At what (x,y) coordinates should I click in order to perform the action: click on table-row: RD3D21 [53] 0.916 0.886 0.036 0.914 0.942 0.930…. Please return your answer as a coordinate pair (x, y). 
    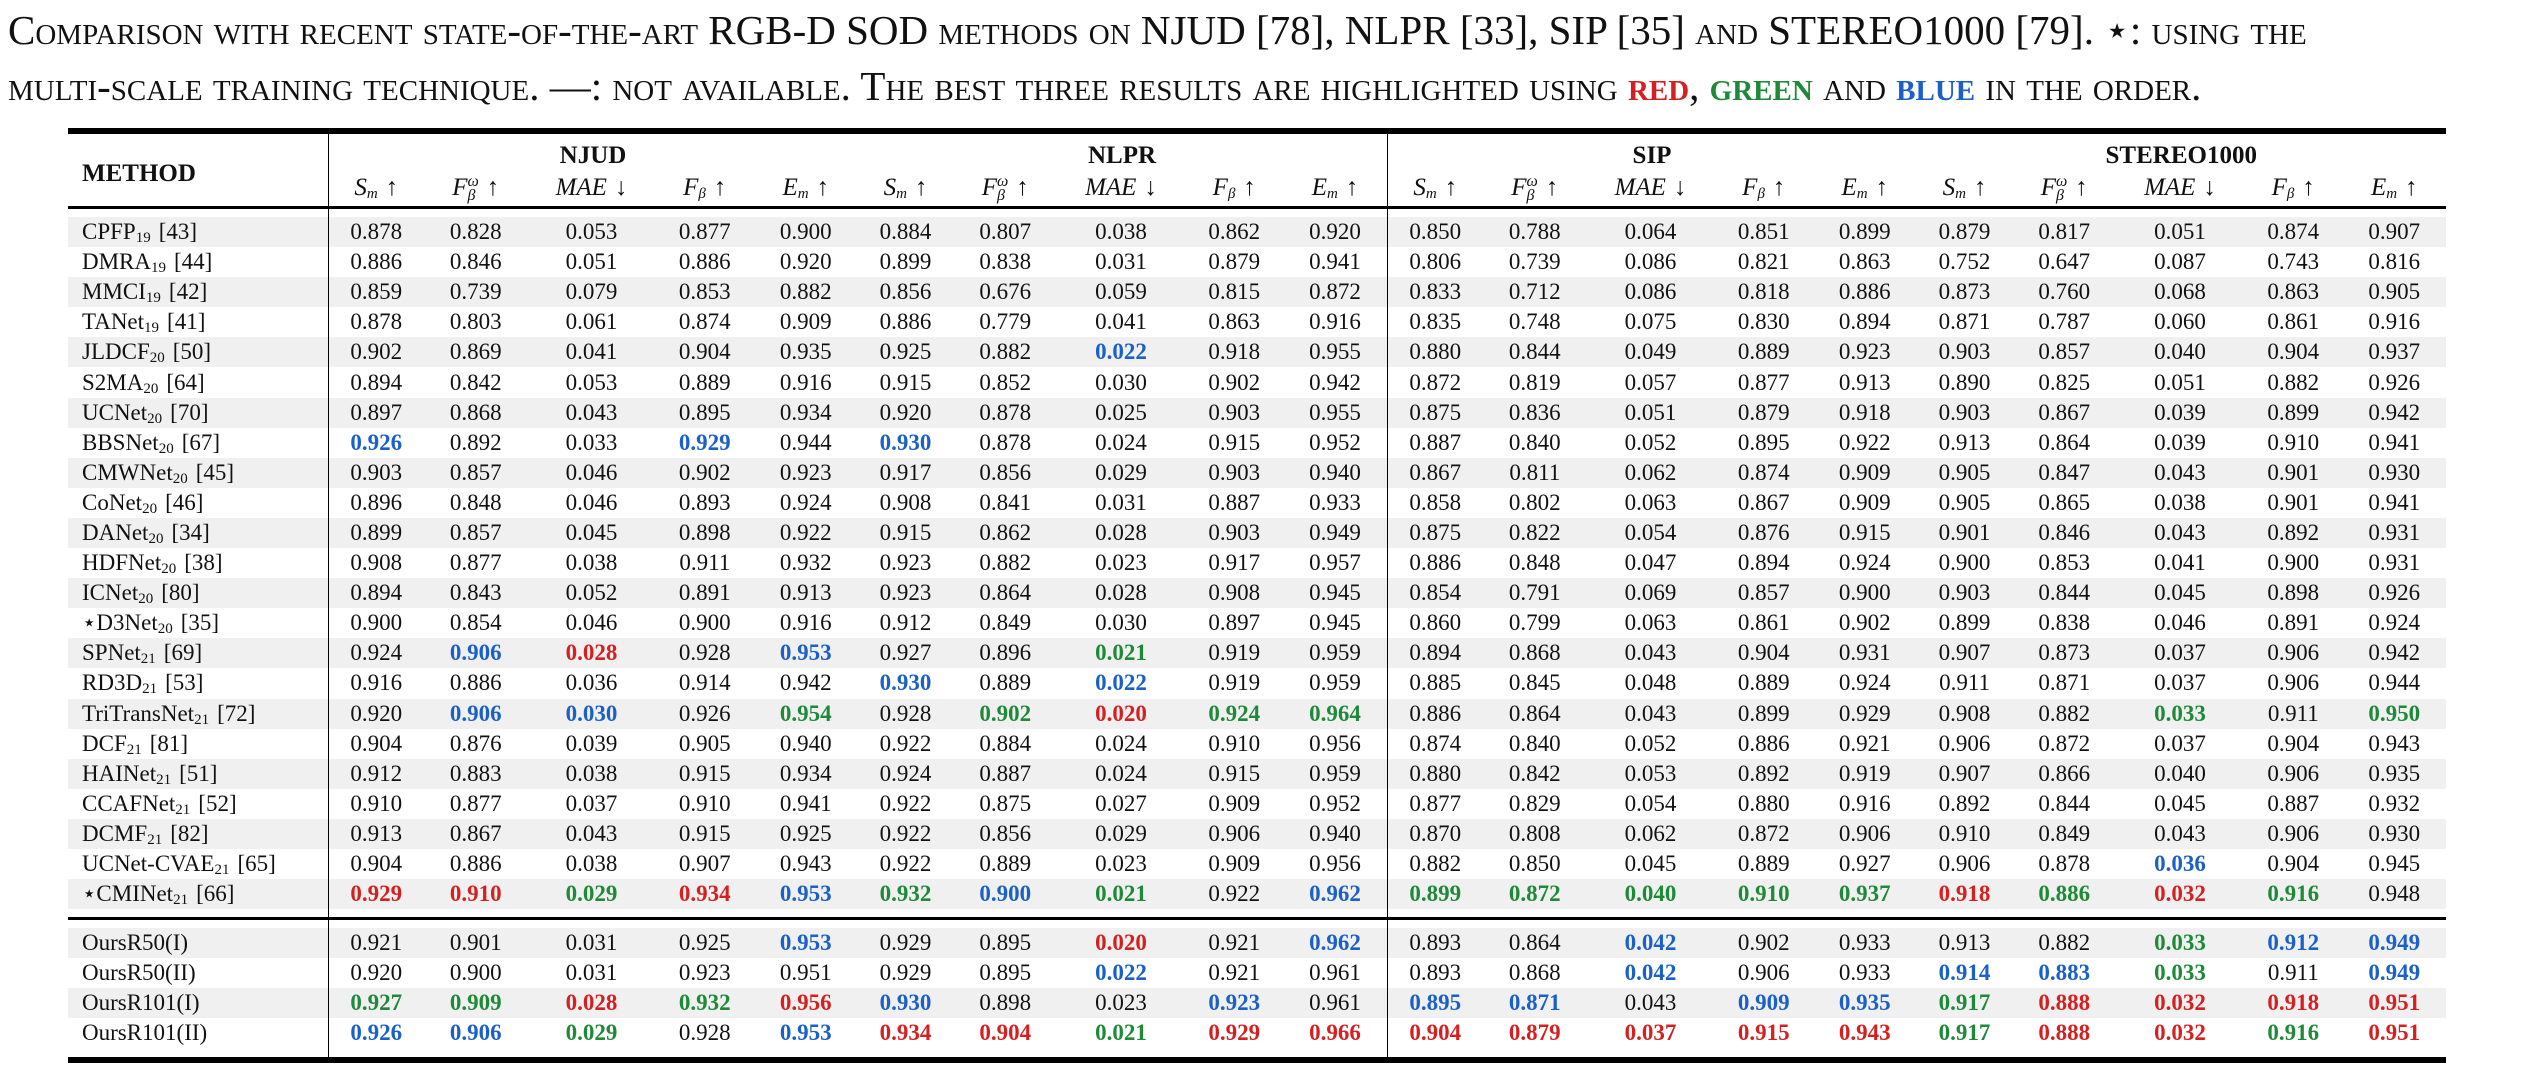
    Looking at the image, I should click on (1257, 683).